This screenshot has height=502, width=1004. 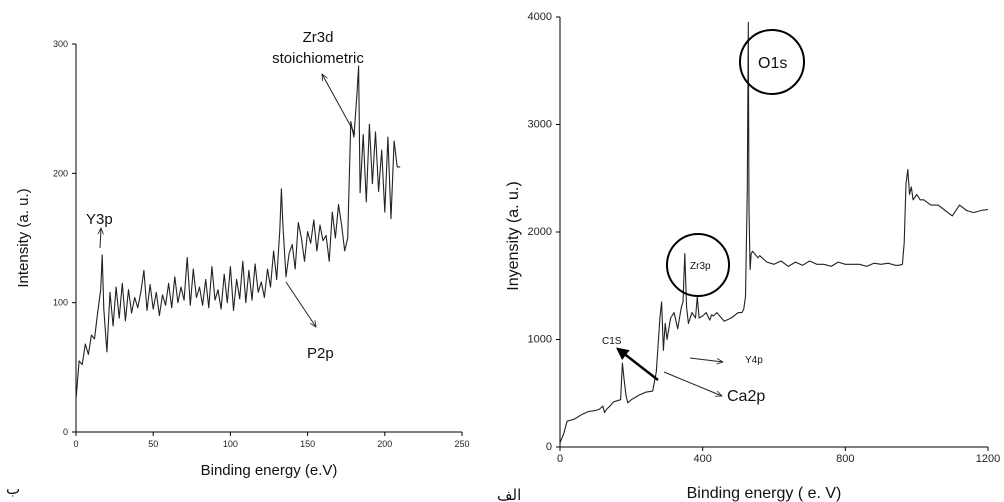 What do you see at coordinates (692, 383) in the screenshot?
I see `annotation-ca2p-arrow` at bounding box center [692, 383].